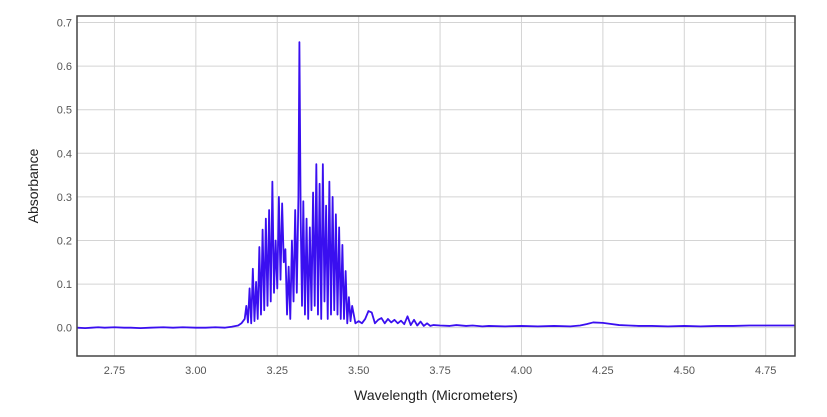 This screenshot has height=417, width=827. What do you see at coordinates (114, 371) in the screenshot?
I see `x-tick-label: 2.75` at bounding box center [114, 371].